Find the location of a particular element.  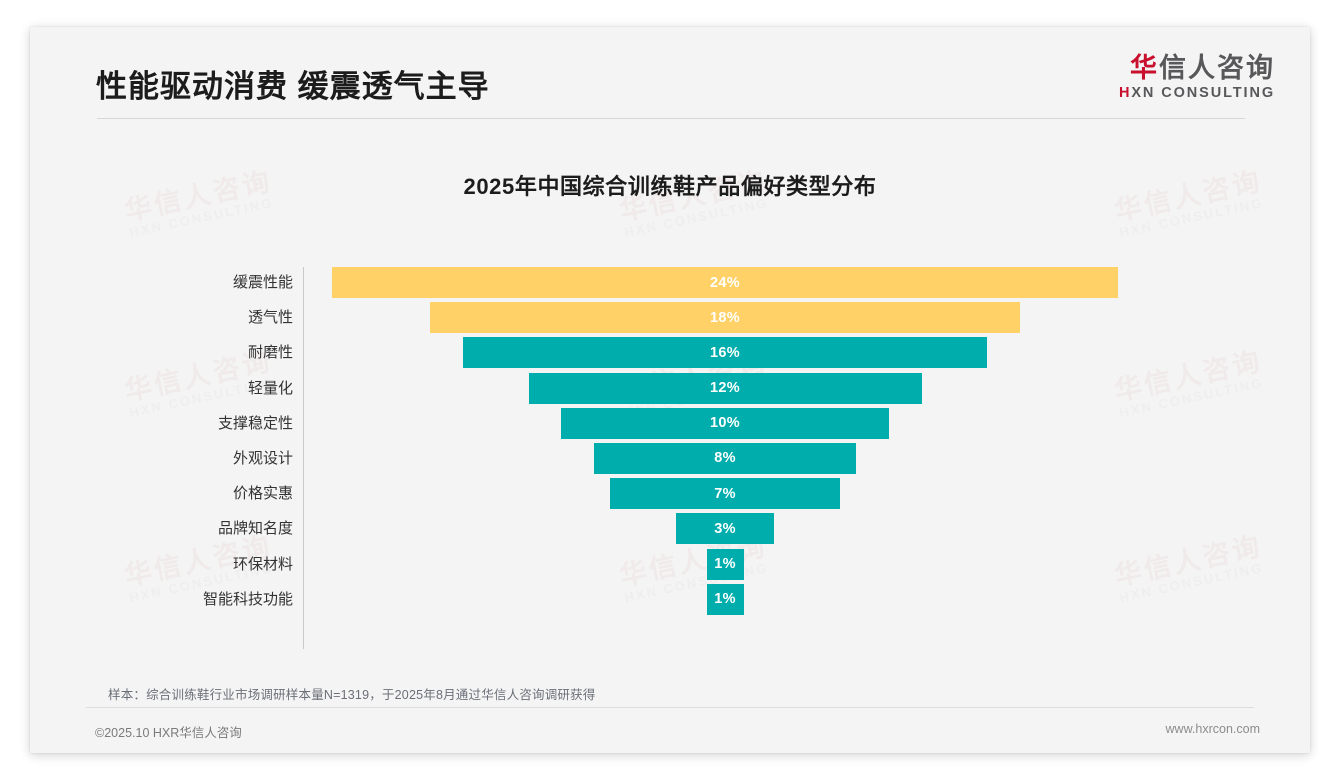

bar-track: 16% is located at coordinates (754, 352).